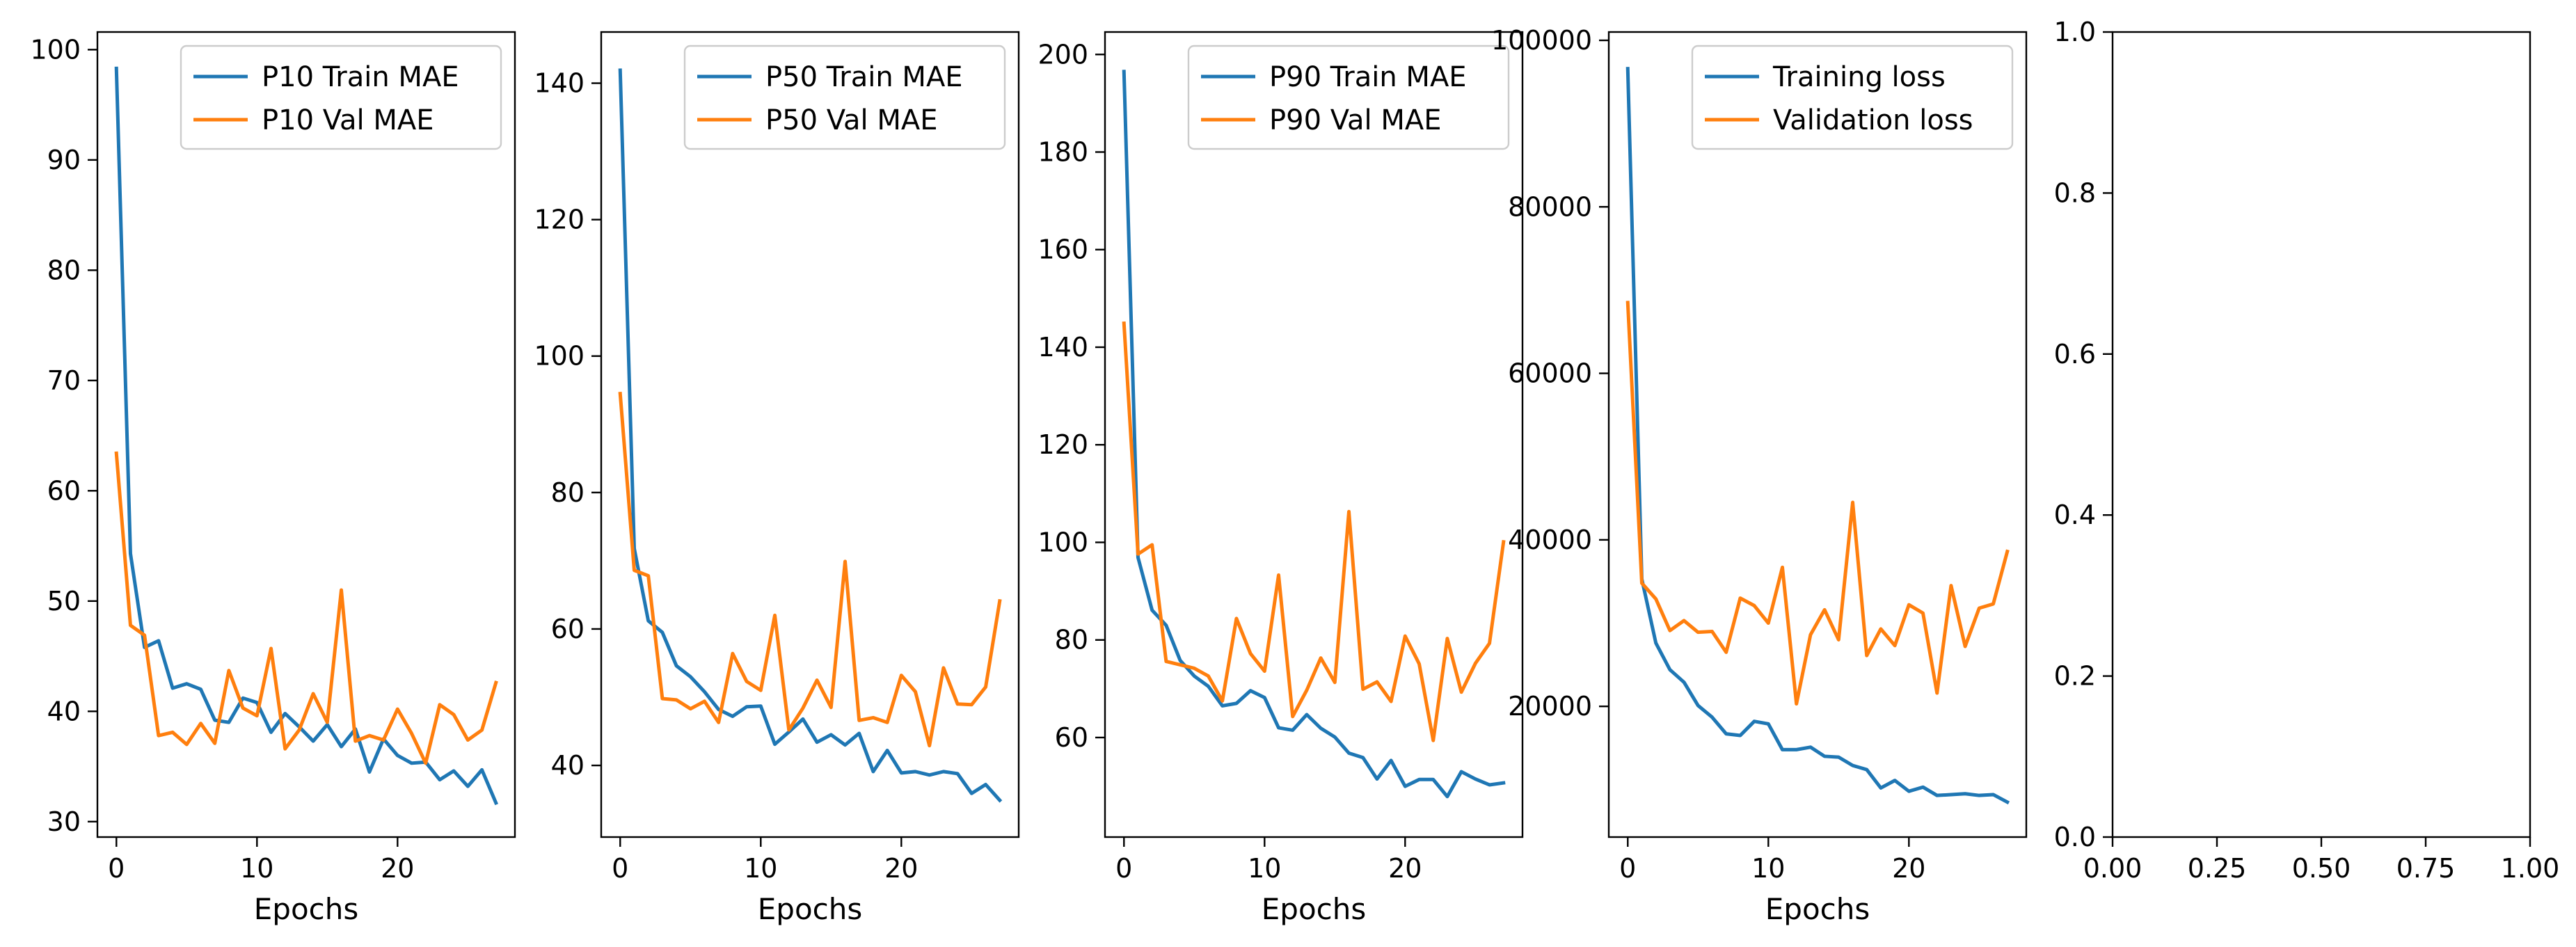 This screenshot has width=2576, height=947. I want to click on y-tick-label: 20000, so click(1550, 706).